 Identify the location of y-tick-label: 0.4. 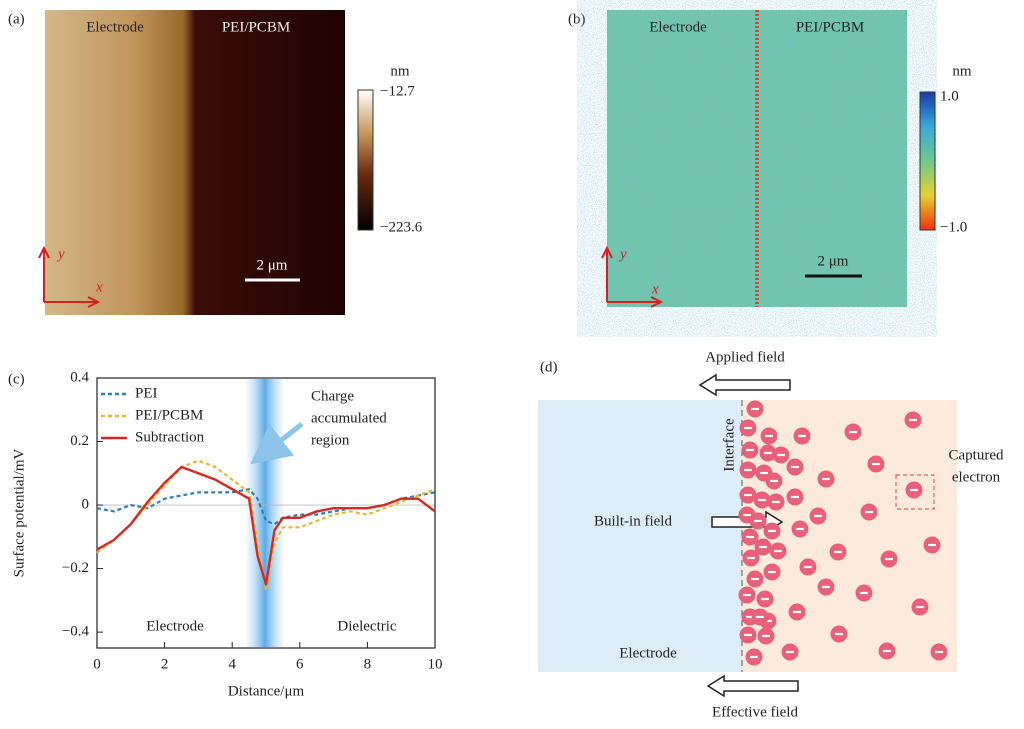
(79, 377).